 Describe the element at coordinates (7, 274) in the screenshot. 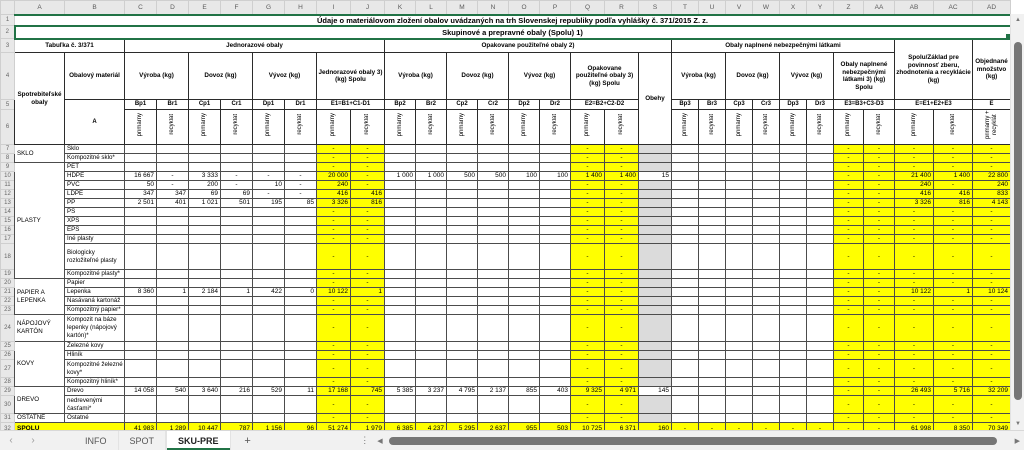

I see `row-number: 19` at that location.